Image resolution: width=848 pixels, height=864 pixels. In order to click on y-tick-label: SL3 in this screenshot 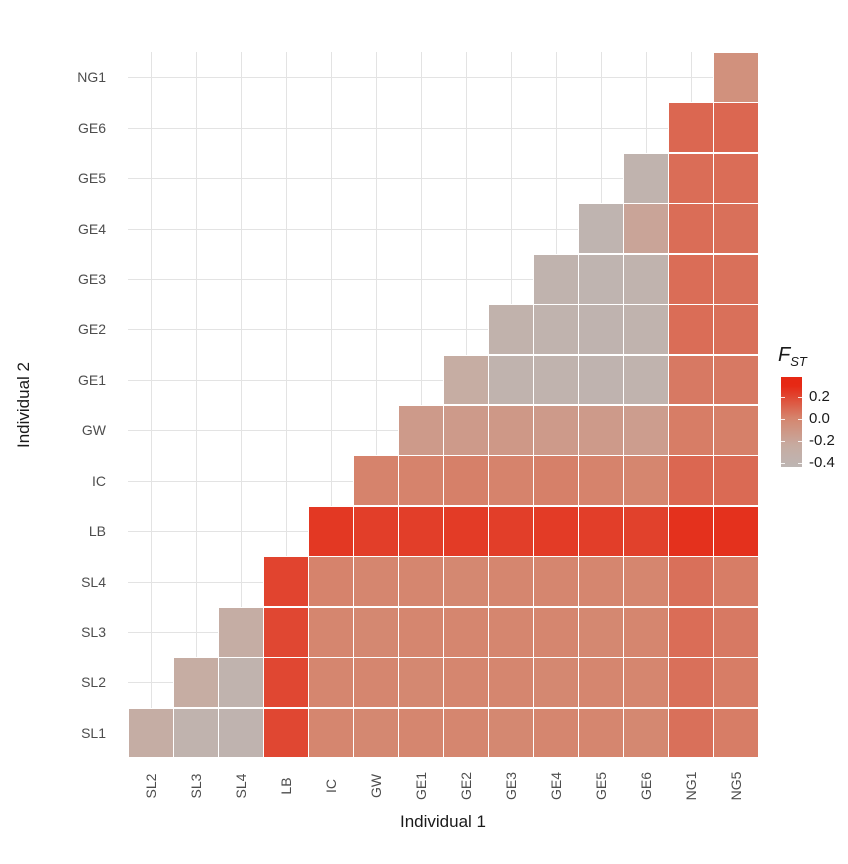, I will do `click(93, 631)`.